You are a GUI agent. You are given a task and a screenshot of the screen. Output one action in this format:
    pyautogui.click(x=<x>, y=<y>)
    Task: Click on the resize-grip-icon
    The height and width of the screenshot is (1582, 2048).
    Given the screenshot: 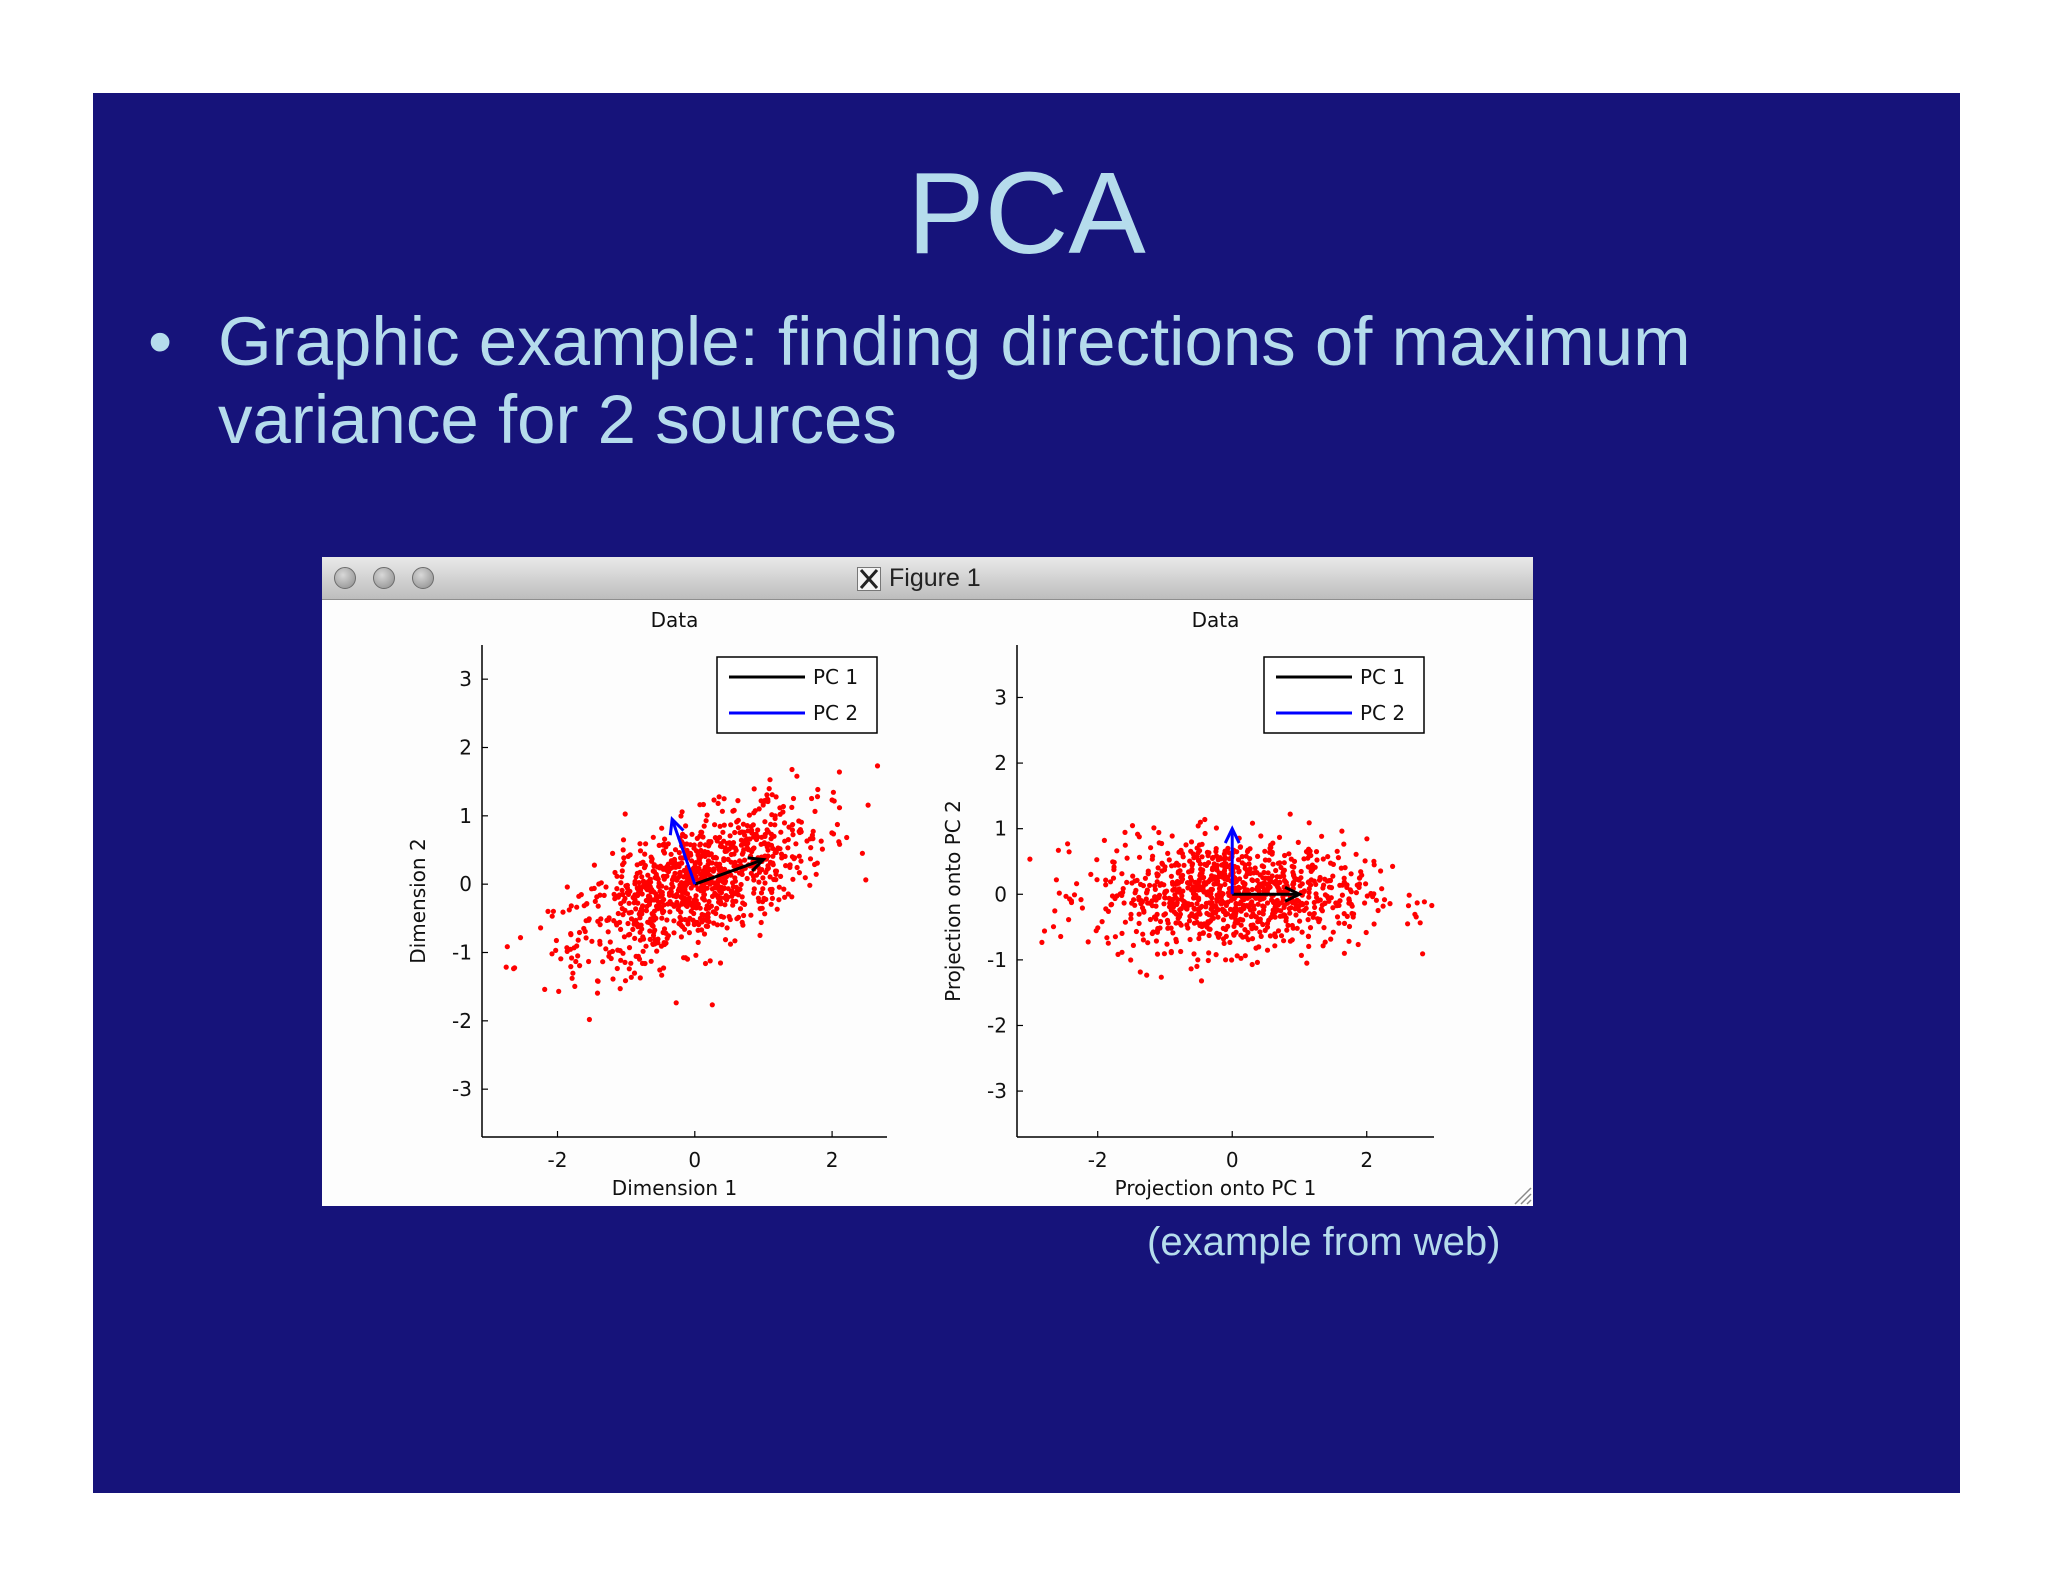 What is the action you would take?
    pyautogui.click(x=1521, y=1194)
    